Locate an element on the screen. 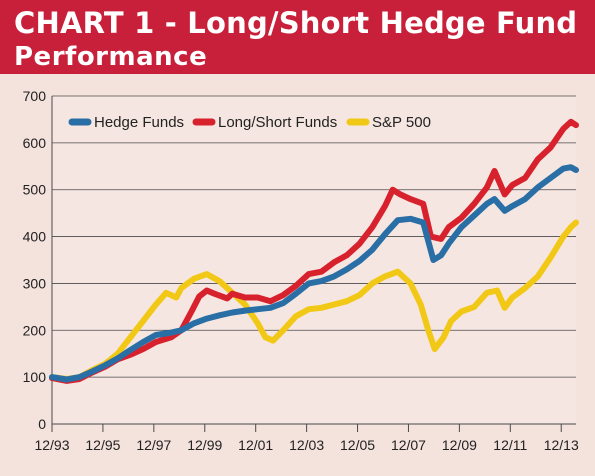  x-tick-label: 12/97 is located at coordinates (153, 445).